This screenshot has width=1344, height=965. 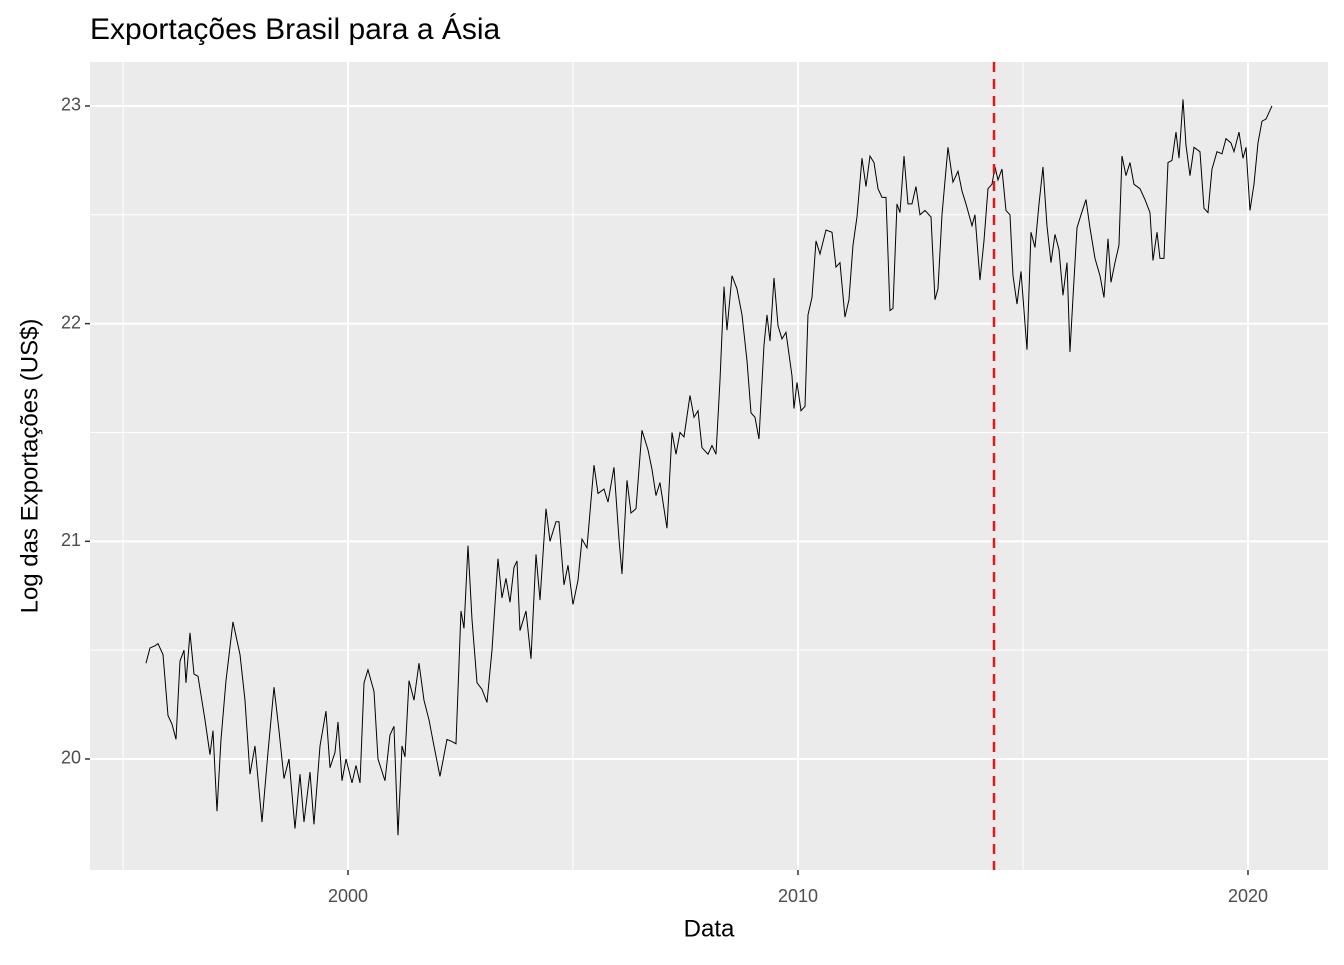 What do you see at coordinates (71, 322) in the screenshot?
I see `y-tick-label: 22` at bounding box center [71, 322].